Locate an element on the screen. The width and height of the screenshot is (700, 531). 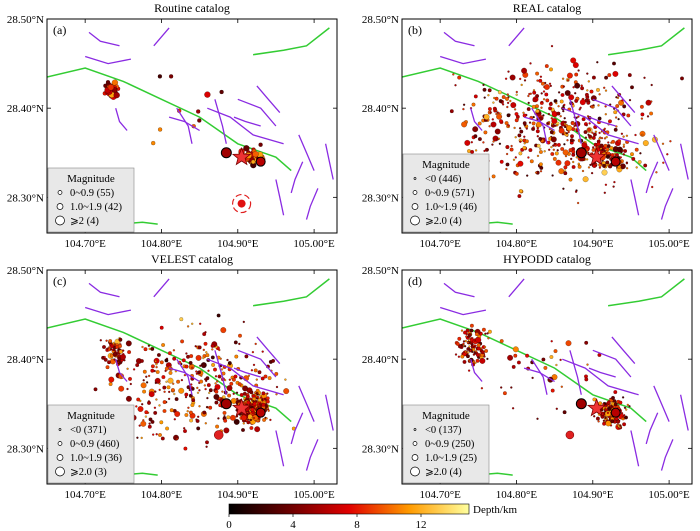
x-tick-label: 104.90°E is located at coordinates (593, 244).